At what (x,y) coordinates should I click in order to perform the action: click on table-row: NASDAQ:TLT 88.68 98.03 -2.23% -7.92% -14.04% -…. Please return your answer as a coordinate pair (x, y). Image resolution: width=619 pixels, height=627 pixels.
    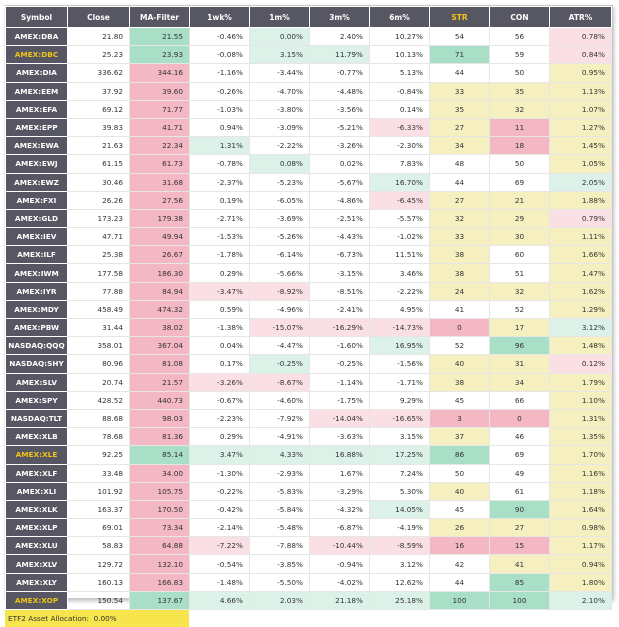
    Looking at the image, I should click on (308, 418).